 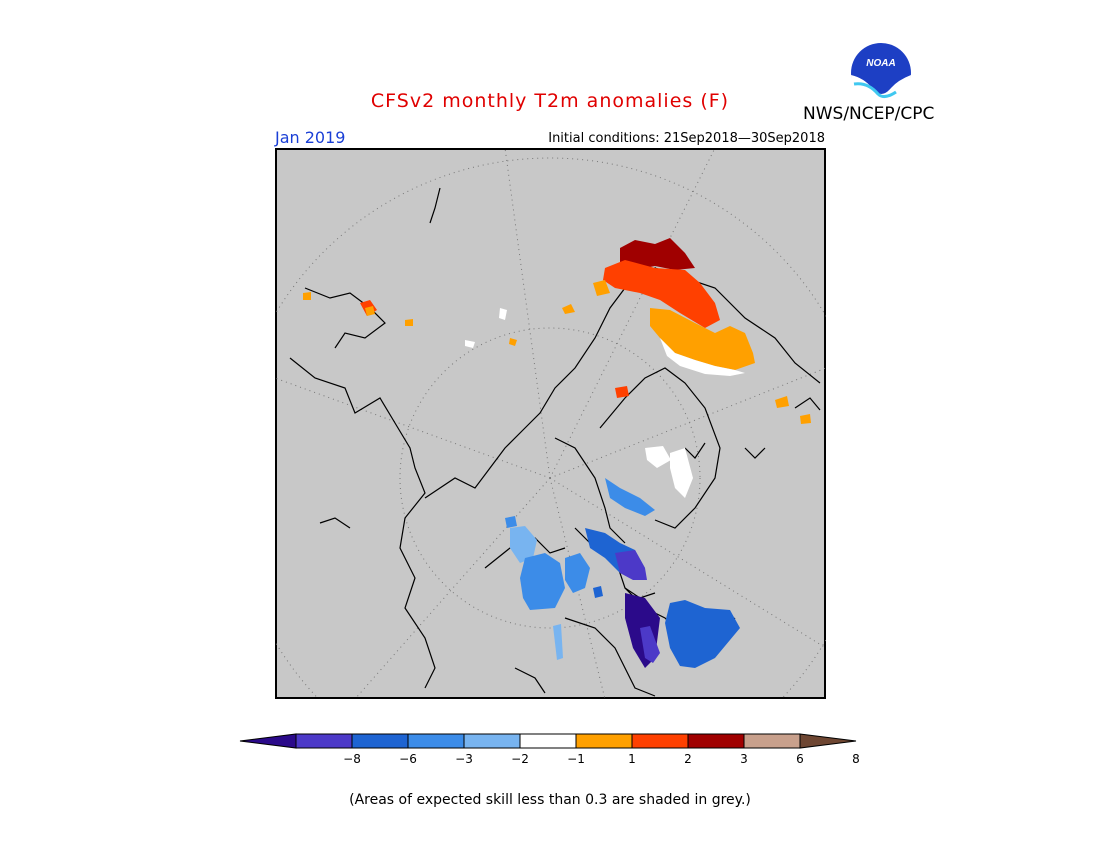 What do you see at coordinates (576, 759) in the screenshot?
I see `legend-tick-label: −1` at bounding box center [576, 759].